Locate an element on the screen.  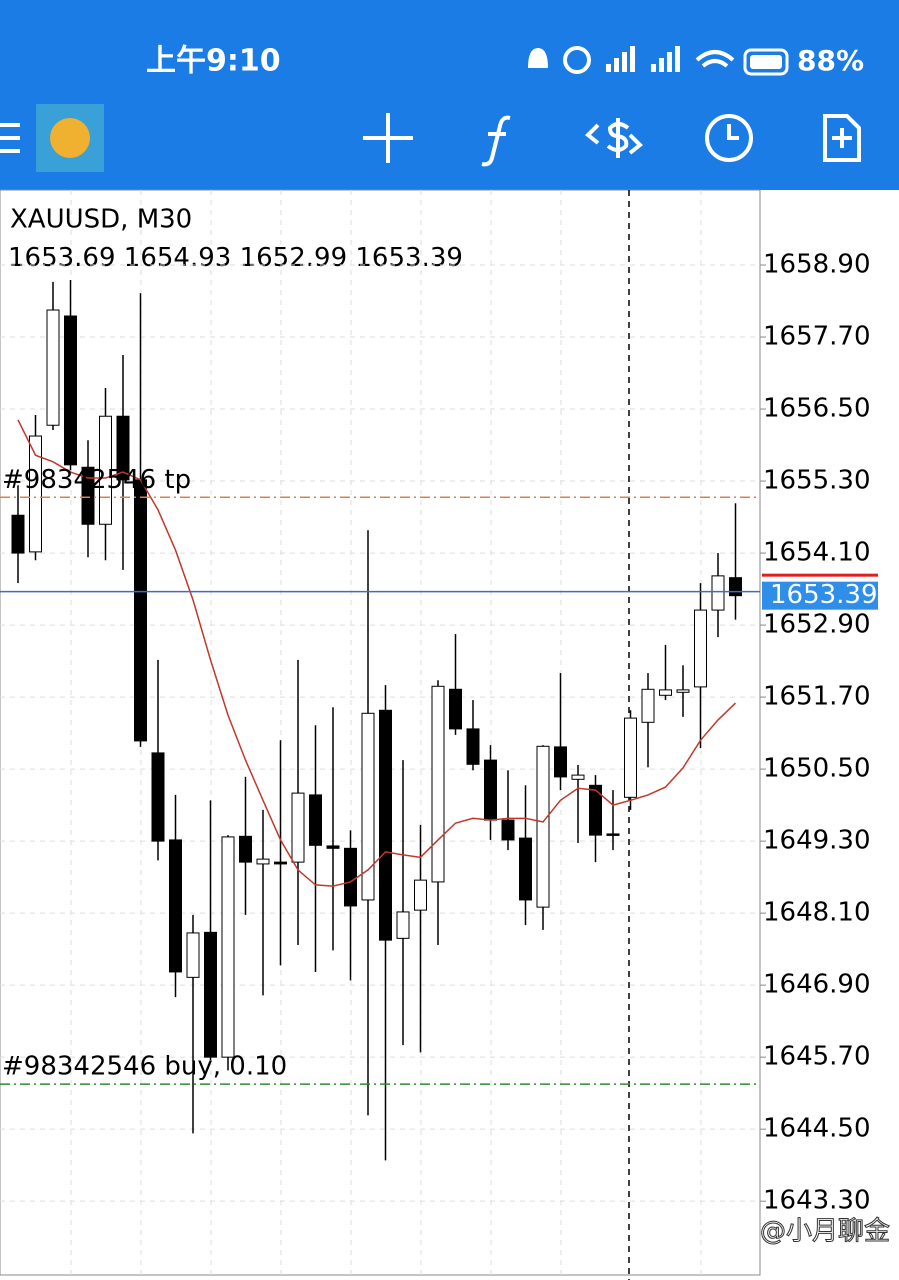
period-button is located at coordinates (729, 138).